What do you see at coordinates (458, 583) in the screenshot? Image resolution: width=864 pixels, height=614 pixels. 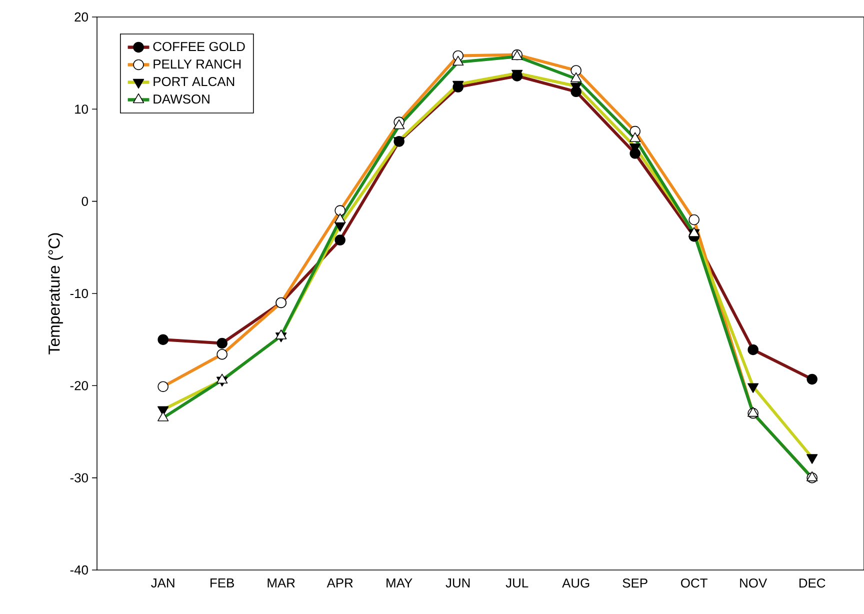 I see `x-tick-label: JUN` at bounding box center [458, 583].